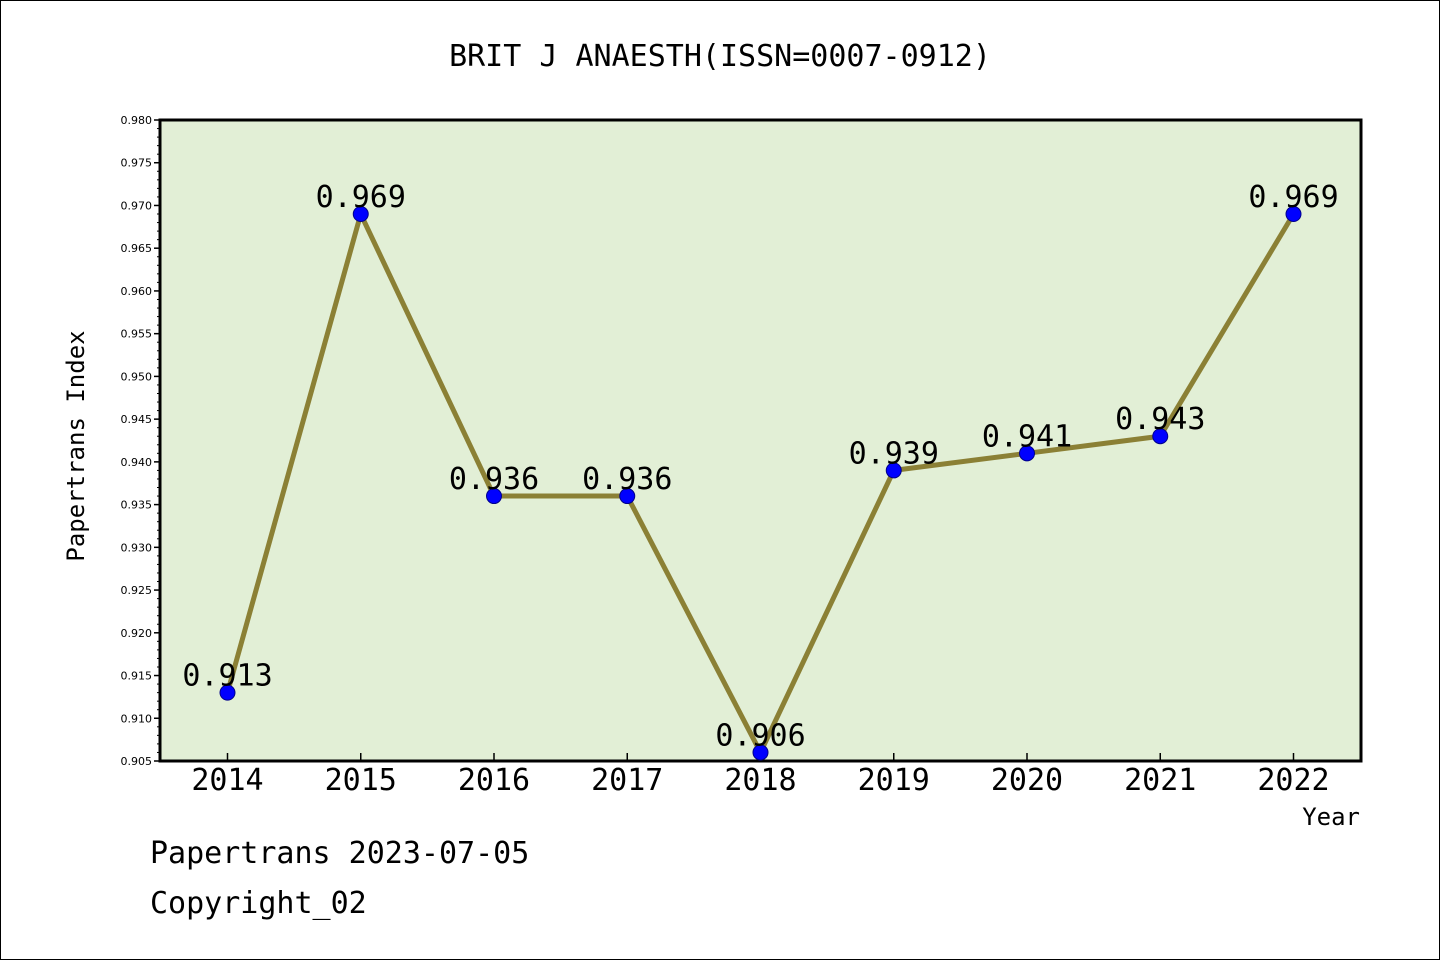 The height and width of the screenshot is (960, 1440). I want to click on y-tick-label-8: 0.945, so click(137, 419).